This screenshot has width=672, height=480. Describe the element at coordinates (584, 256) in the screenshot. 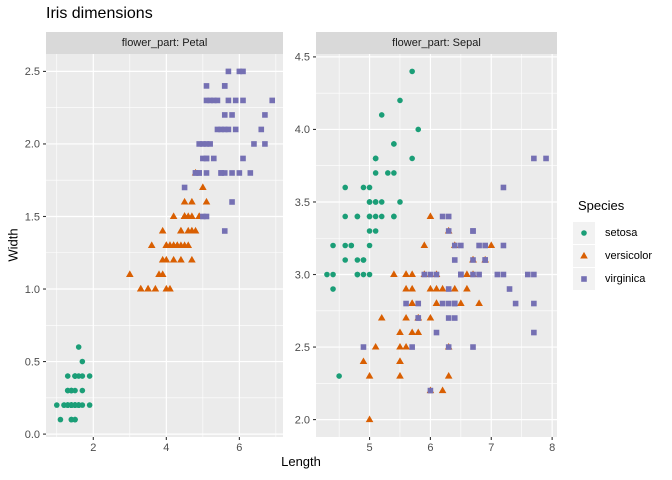

I see `legend-key-triangle-icon` at that location.